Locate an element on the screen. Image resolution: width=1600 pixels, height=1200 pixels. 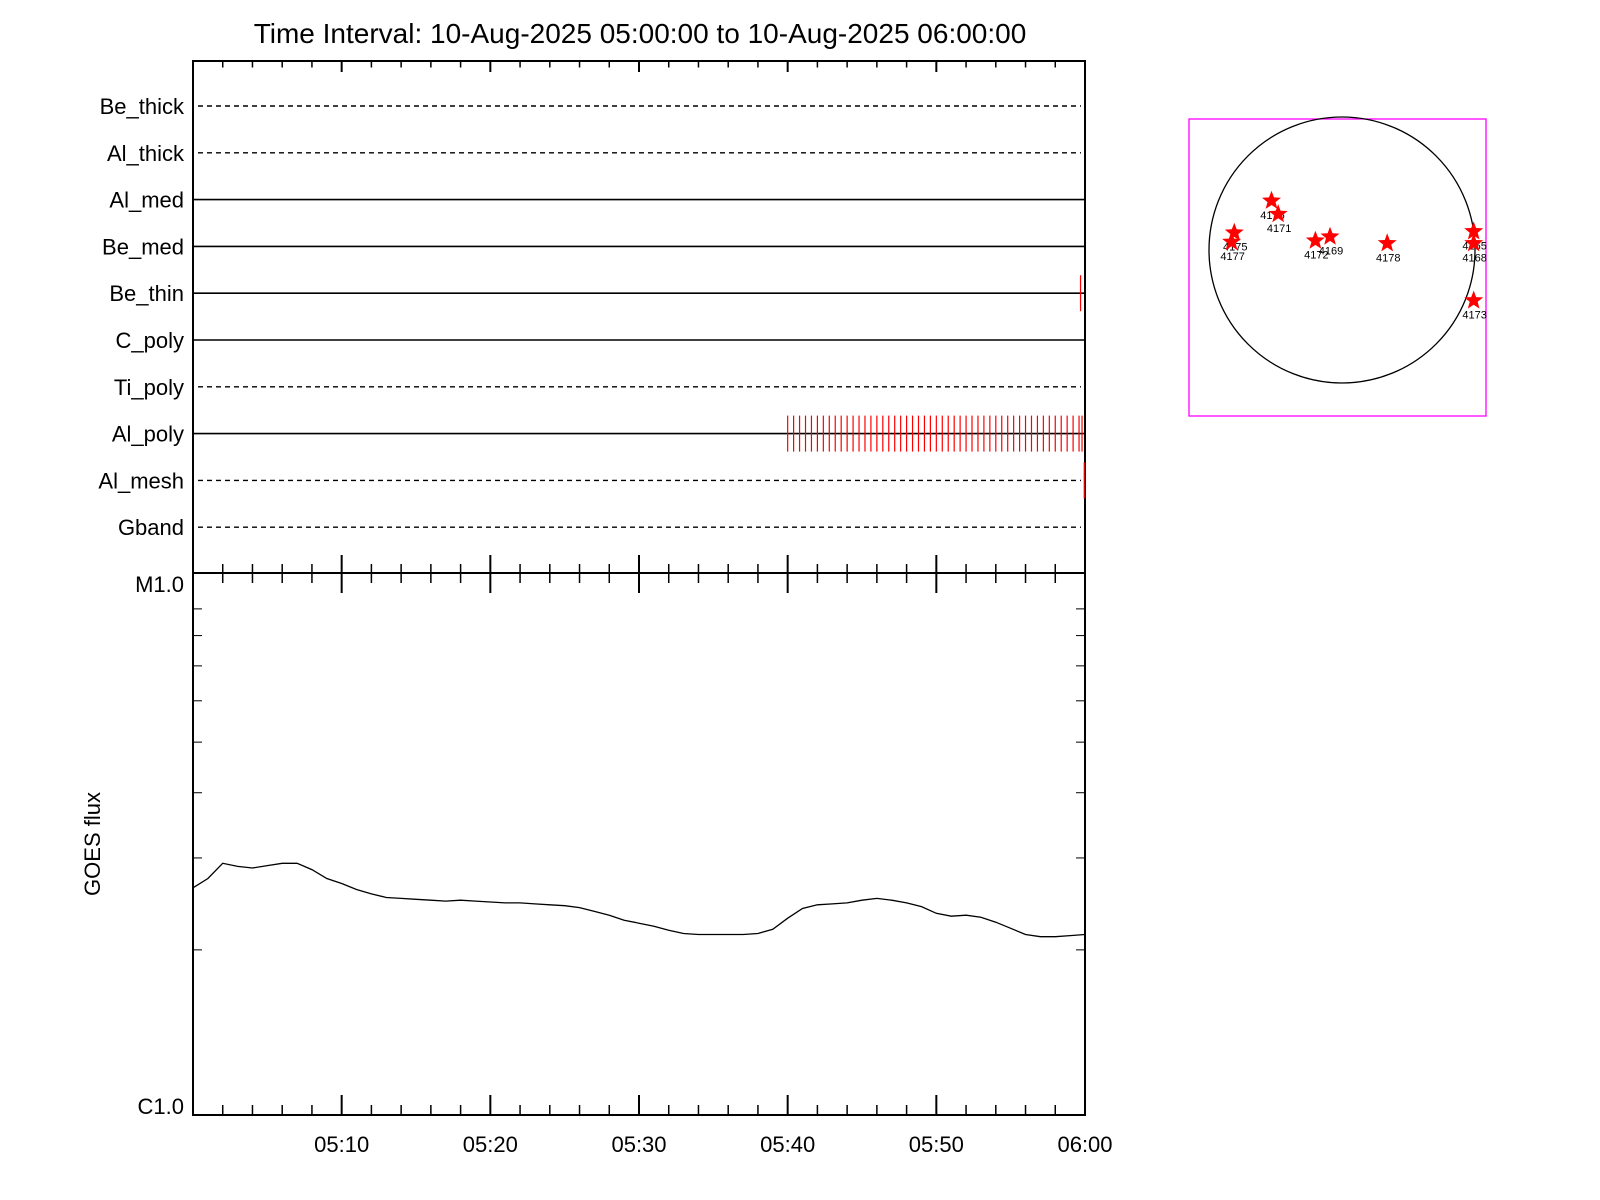
x-tick-label: 05:50 is located at coordinates (936, 1144).